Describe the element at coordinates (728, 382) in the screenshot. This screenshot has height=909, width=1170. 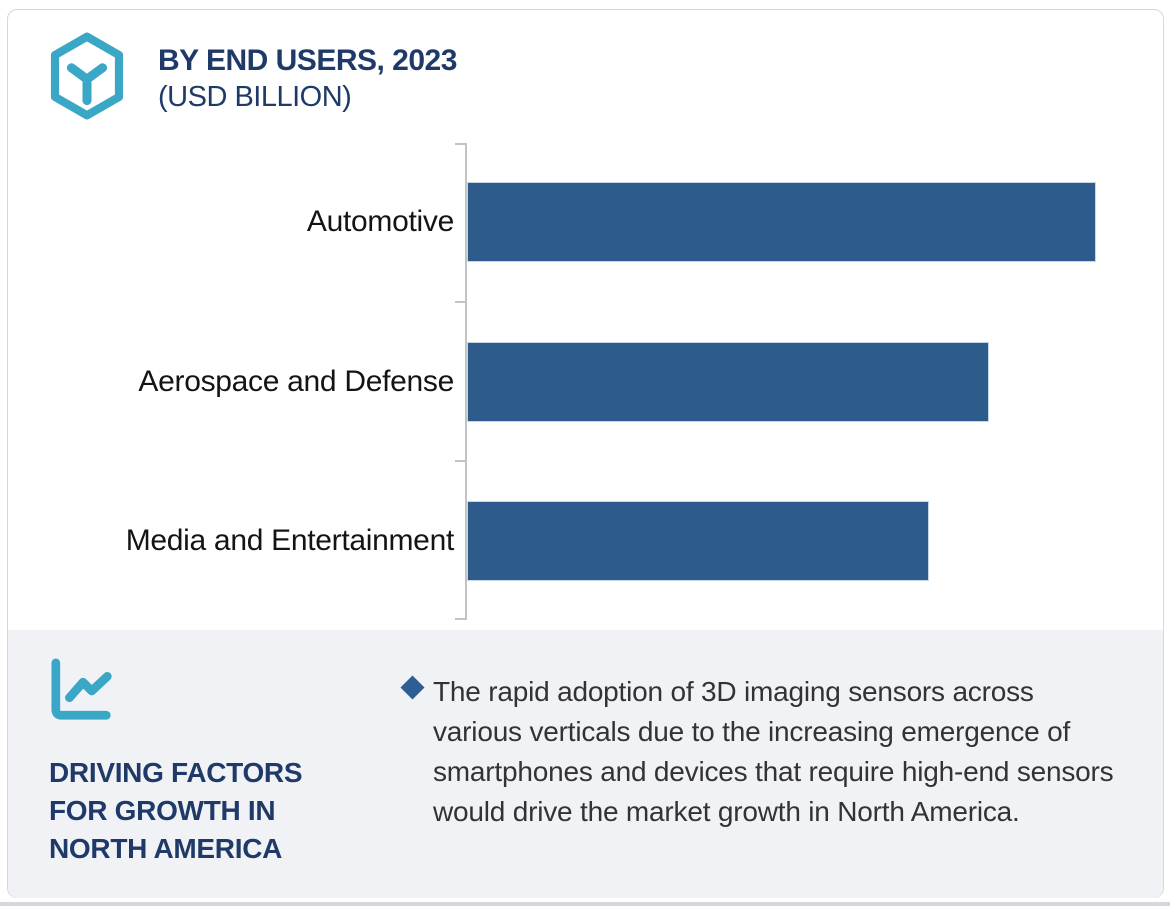
I see `bar-aerospace-defense` at that location.